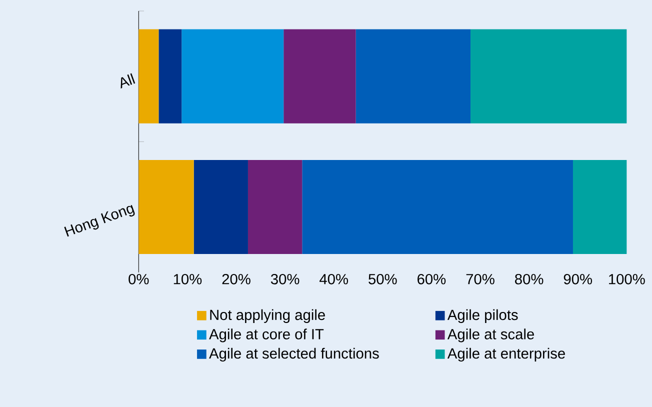  What do you see at coordinates (334, 279) in the screenshot?
I see `x-tick-label: 40%` at bounding box center [334, 279].